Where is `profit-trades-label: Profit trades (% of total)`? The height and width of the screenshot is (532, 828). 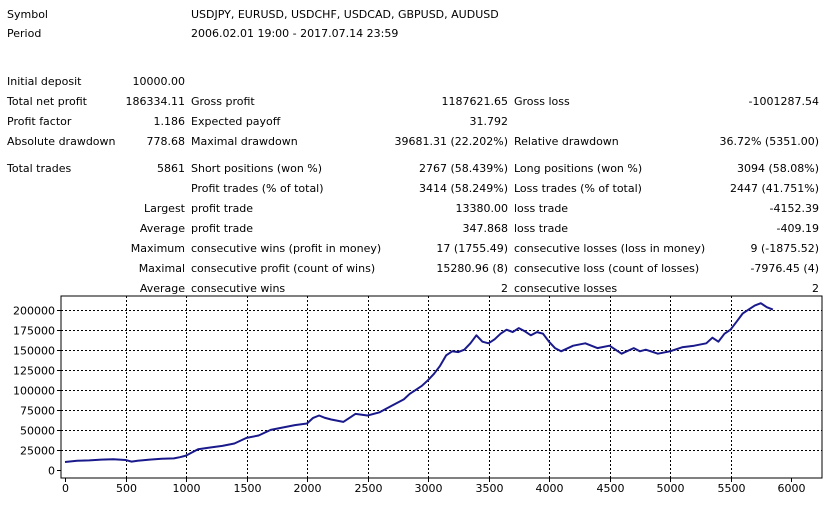 profit-trades-label: Profit trades (% of total) is located at coordinates (257, 188).